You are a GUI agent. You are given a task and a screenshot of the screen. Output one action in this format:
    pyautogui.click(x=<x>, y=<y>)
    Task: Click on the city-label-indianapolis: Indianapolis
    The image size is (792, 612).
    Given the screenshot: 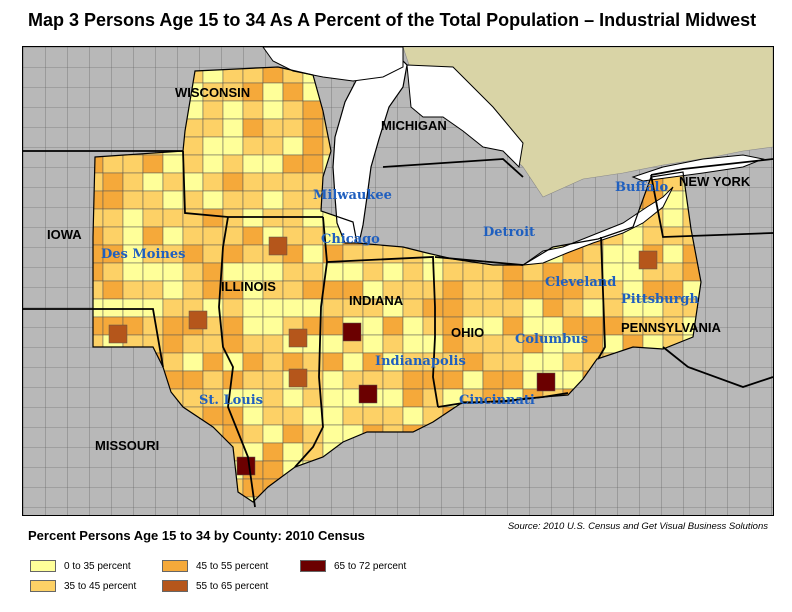 What is the action you would take?
    pyautogui.click(x=420, y=361)
    